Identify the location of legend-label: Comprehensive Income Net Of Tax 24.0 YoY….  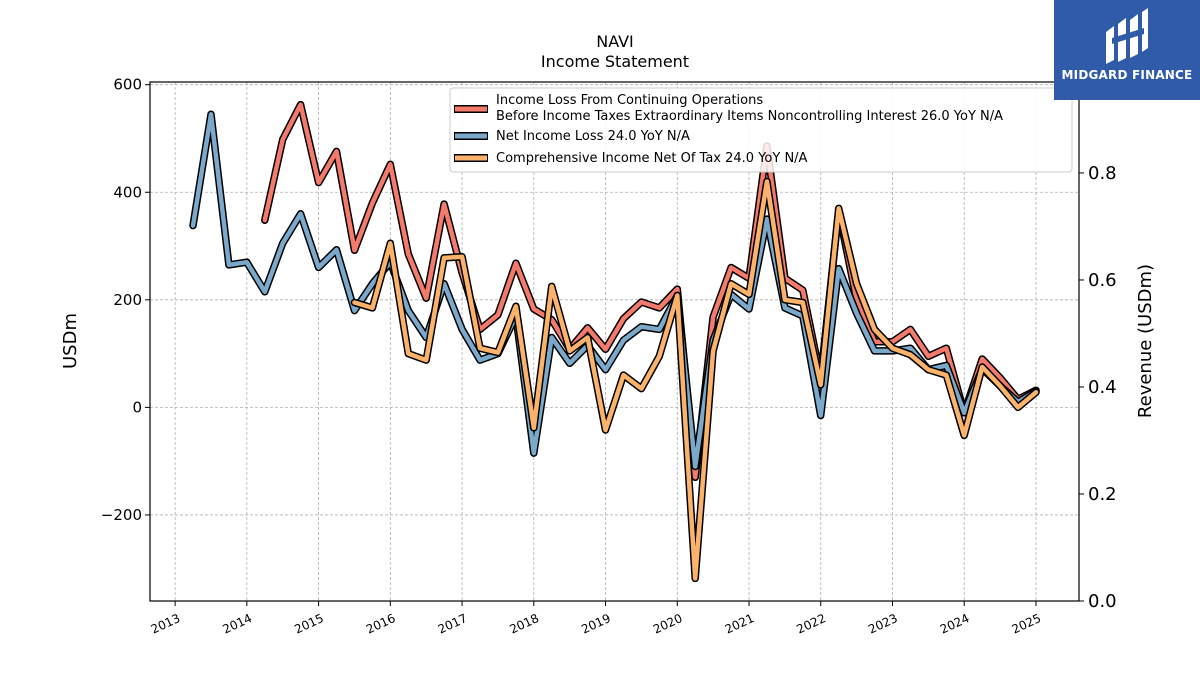
(652, 158).